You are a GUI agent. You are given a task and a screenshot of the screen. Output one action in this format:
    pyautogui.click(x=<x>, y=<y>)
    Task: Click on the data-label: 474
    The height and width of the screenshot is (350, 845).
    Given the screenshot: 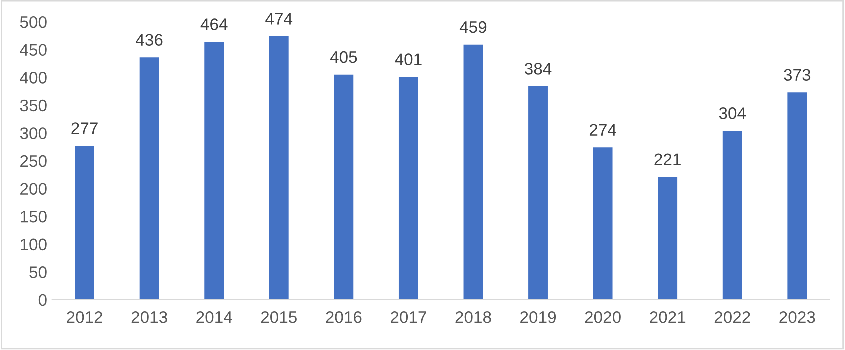 What is the action you would take?
    pyautogui.click(x=279, y=19)
    